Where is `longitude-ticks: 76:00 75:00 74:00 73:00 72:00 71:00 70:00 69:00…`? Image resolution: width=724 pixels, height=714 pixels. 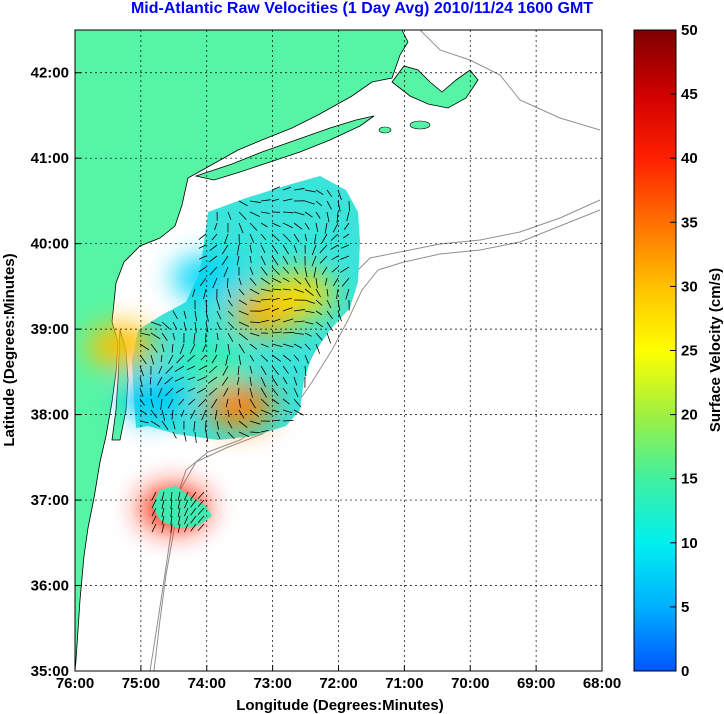
longitude-ticks: 76:00 75:00 74:00 73:00 72:00 71:00 70:00 69:00… is located at coordinates (338, 678).